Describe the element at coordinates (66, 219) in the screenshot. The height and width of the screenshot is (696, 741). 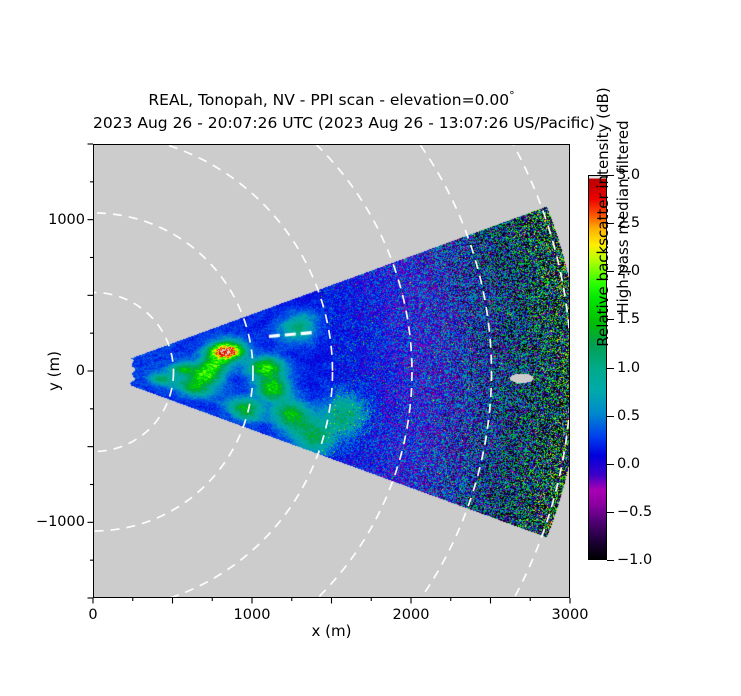
I see `y-tick-label: 1000` at that location.